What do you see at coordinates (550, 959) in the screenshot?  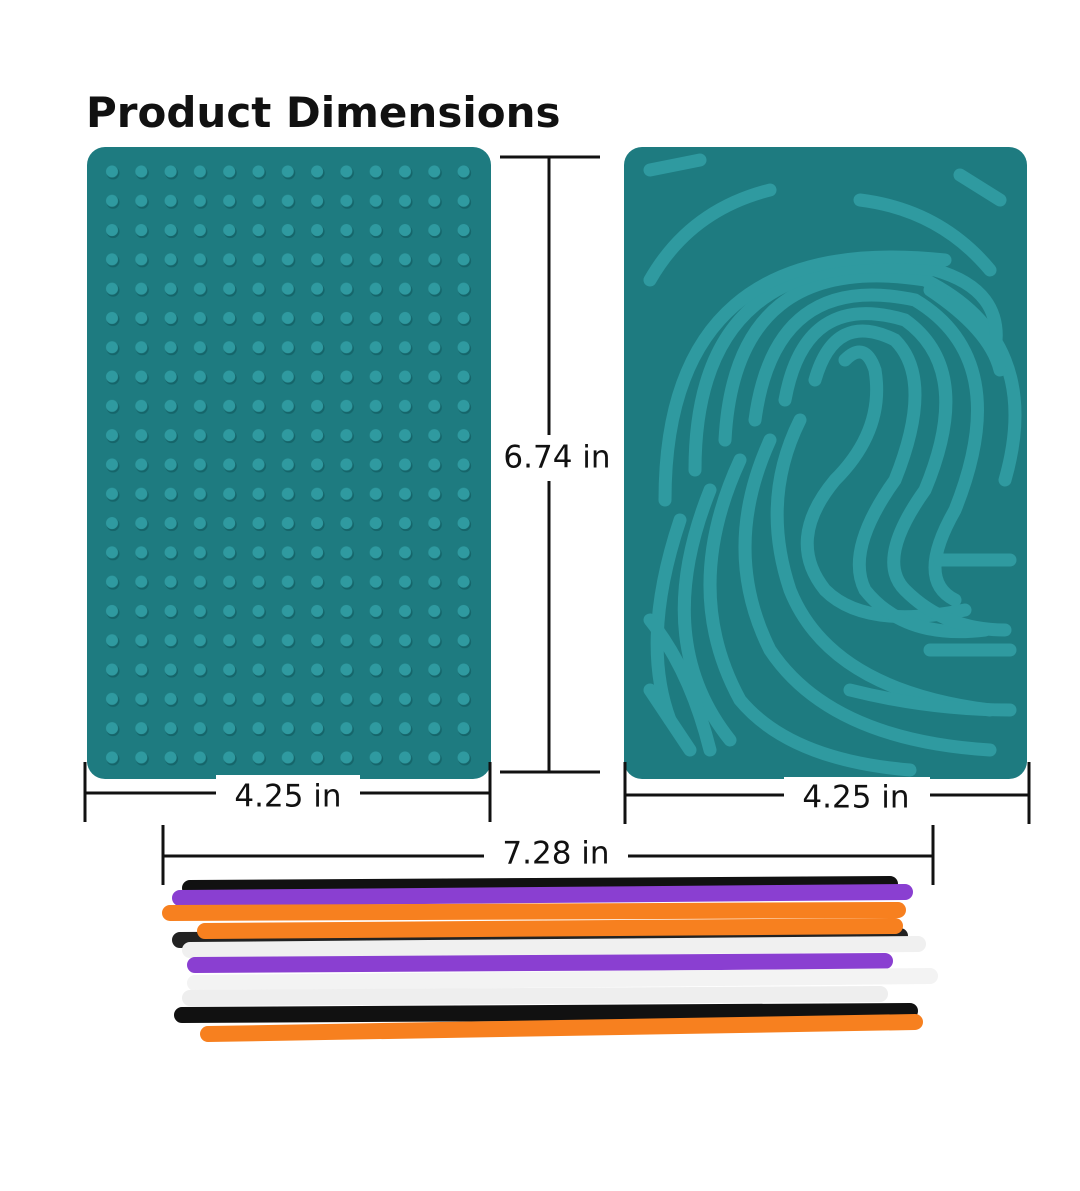 I see `sticks` at bounding box center [550, 959].